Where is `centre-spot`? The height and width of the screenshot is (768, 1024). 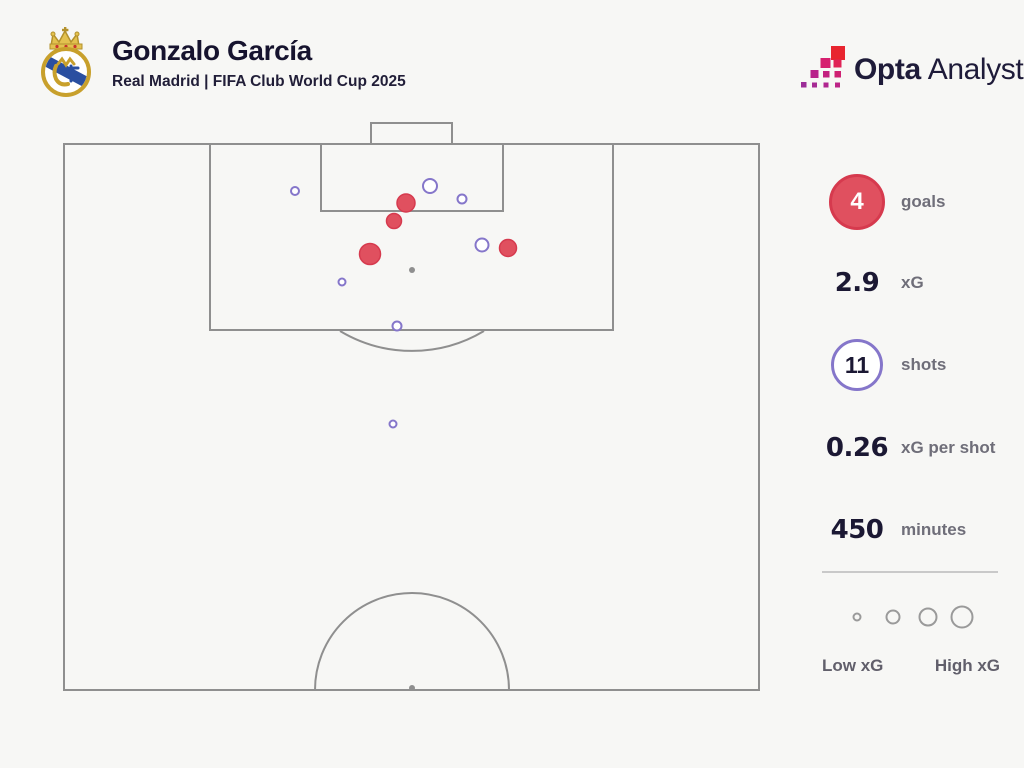 centre-spot is located at coordinates (412, 688).